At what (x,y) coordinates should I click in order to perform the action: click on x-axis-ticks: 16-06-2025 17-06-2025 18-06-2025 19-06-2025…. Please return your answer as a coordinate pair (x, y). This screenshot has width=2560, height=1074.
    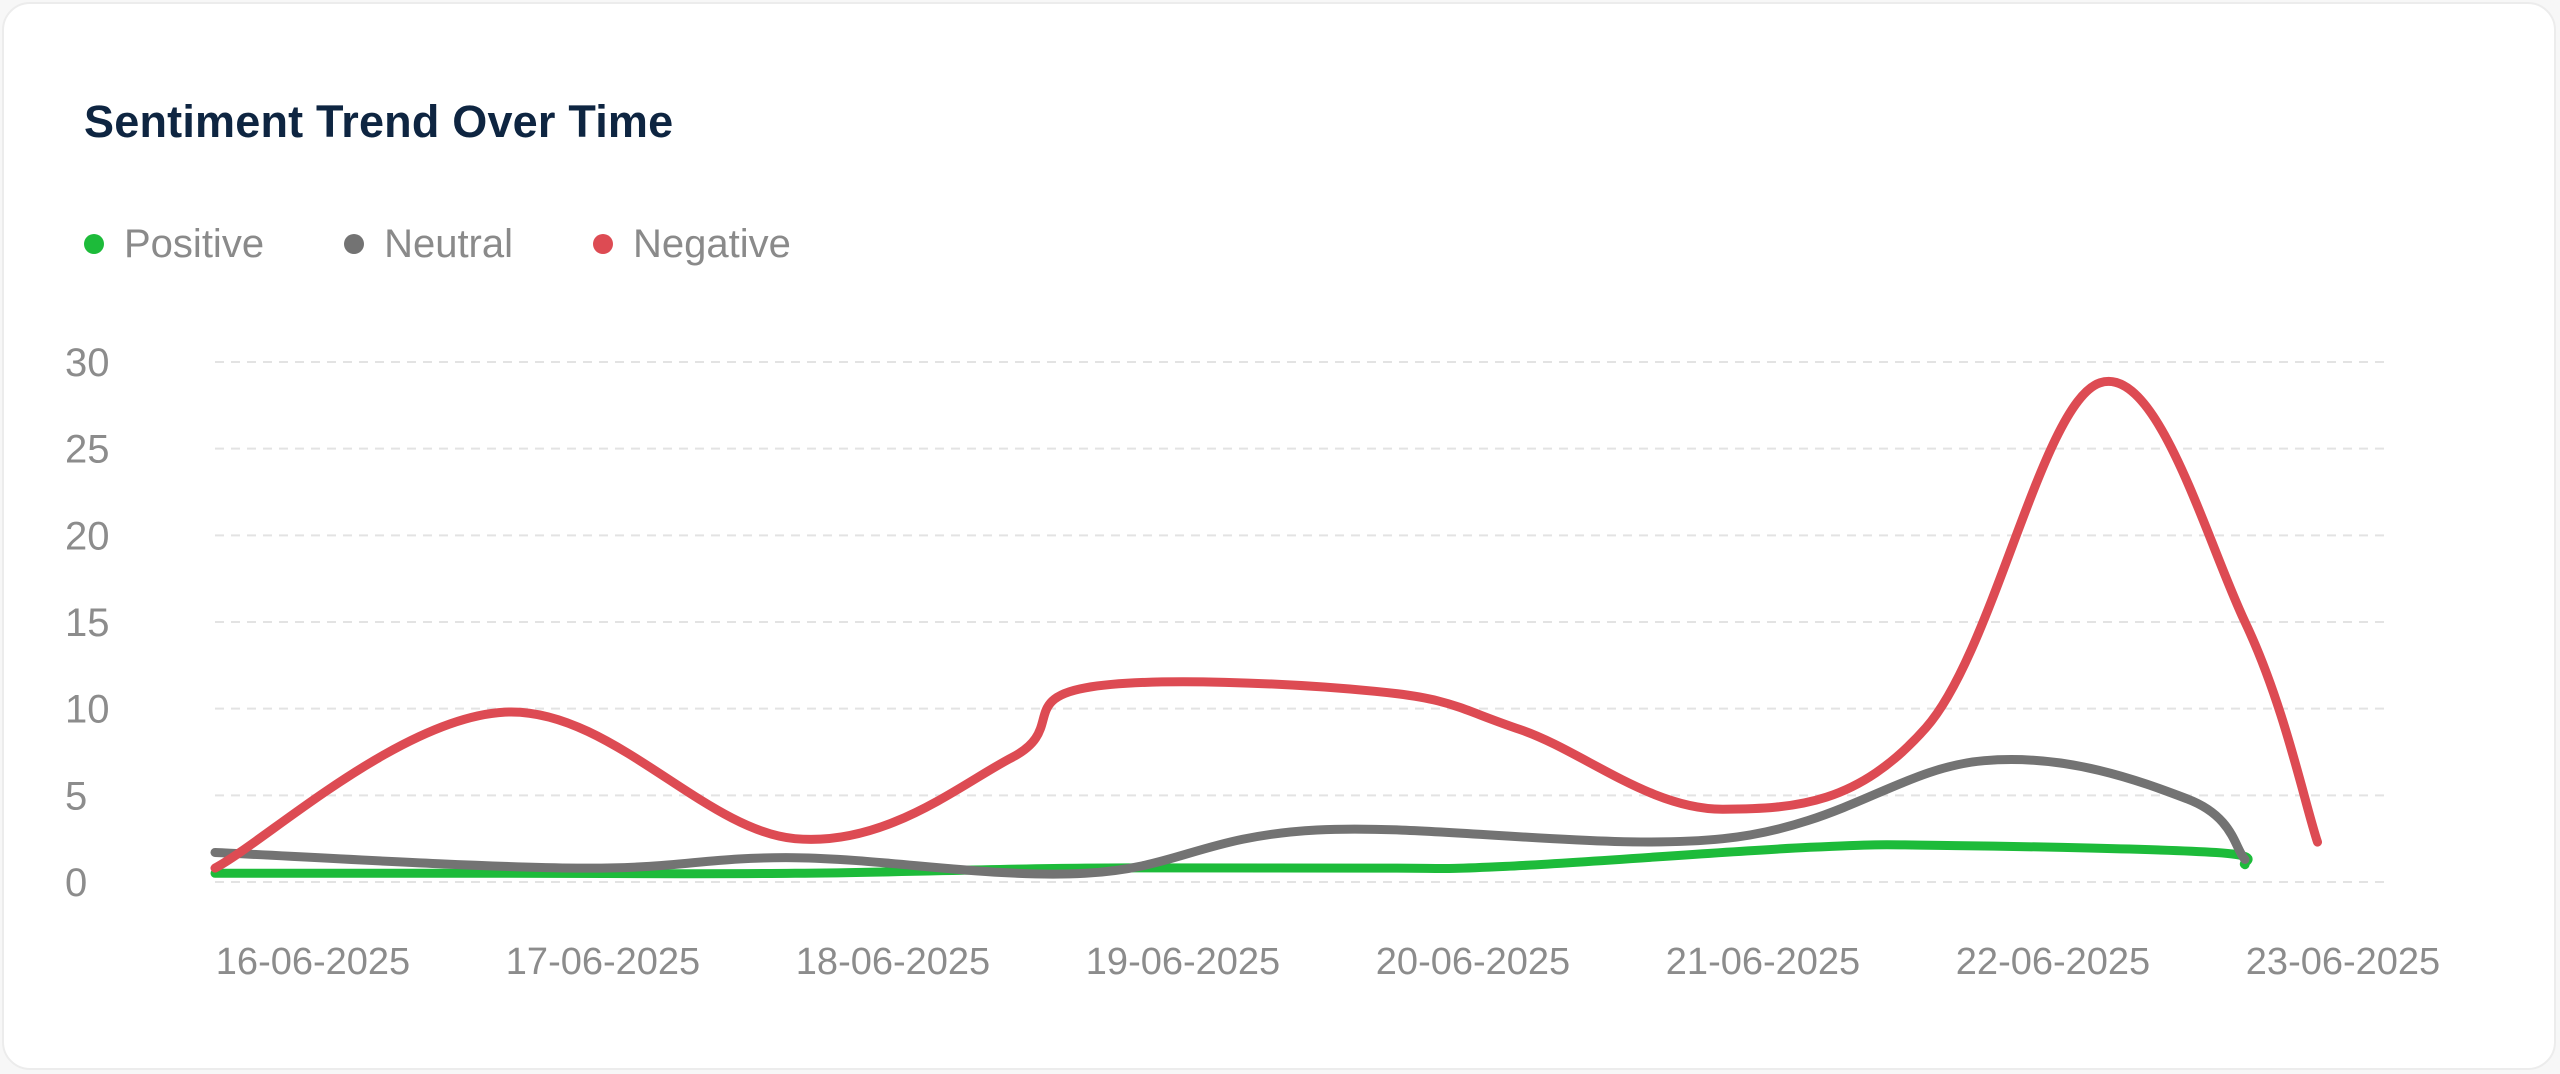
    Looking at the image, I should click on (1328, 962).